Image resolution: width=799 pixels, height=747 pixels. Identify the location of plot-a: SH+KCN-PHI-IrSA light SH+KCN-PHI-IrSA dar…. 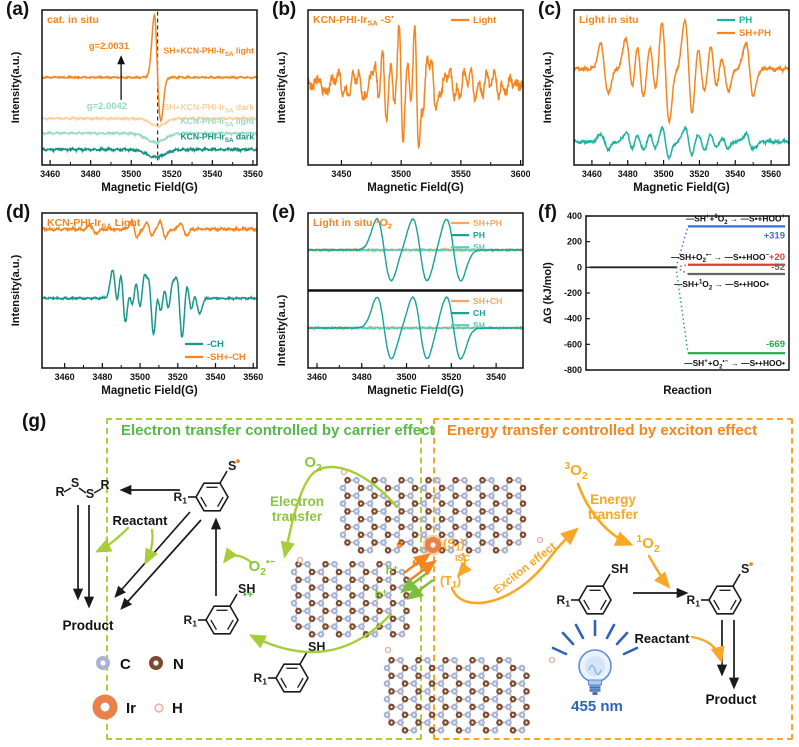
(136, 101).